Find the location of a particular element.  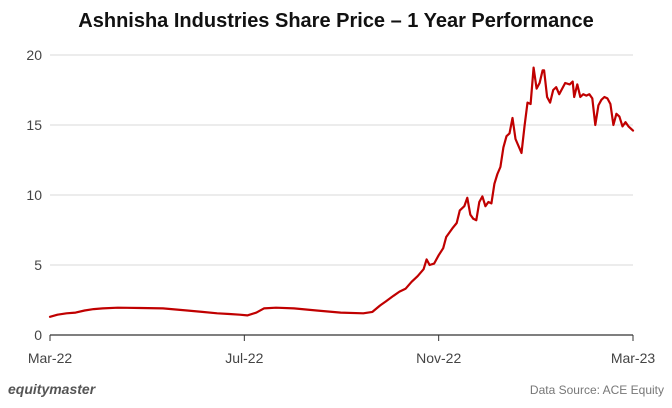

y-axis-ticks: 0 5 10 15 20 is located at coordinates (34, 195).